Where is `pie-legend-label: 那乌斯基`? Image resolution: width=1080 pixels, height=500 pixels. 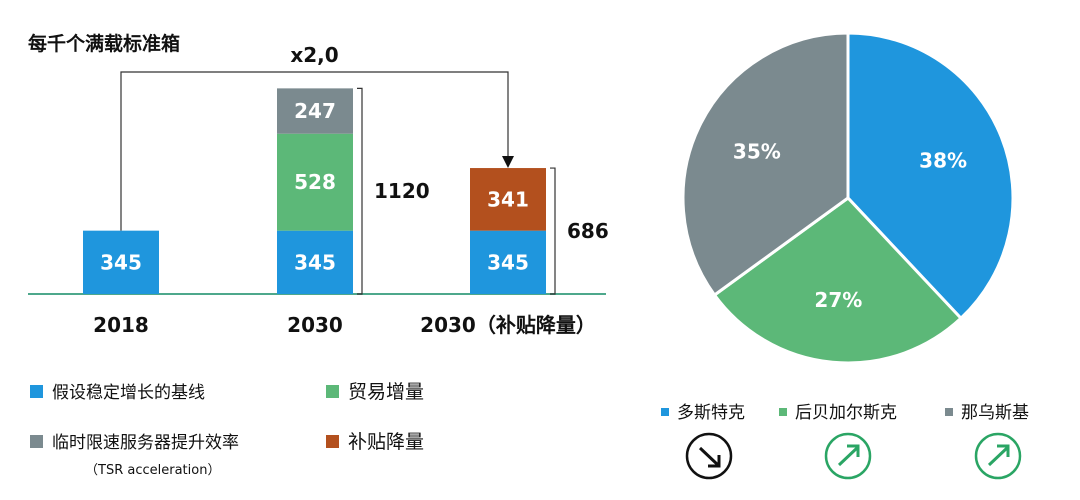 pie-legend-label: 那乌斯基 is located at coordinates (995, 413).